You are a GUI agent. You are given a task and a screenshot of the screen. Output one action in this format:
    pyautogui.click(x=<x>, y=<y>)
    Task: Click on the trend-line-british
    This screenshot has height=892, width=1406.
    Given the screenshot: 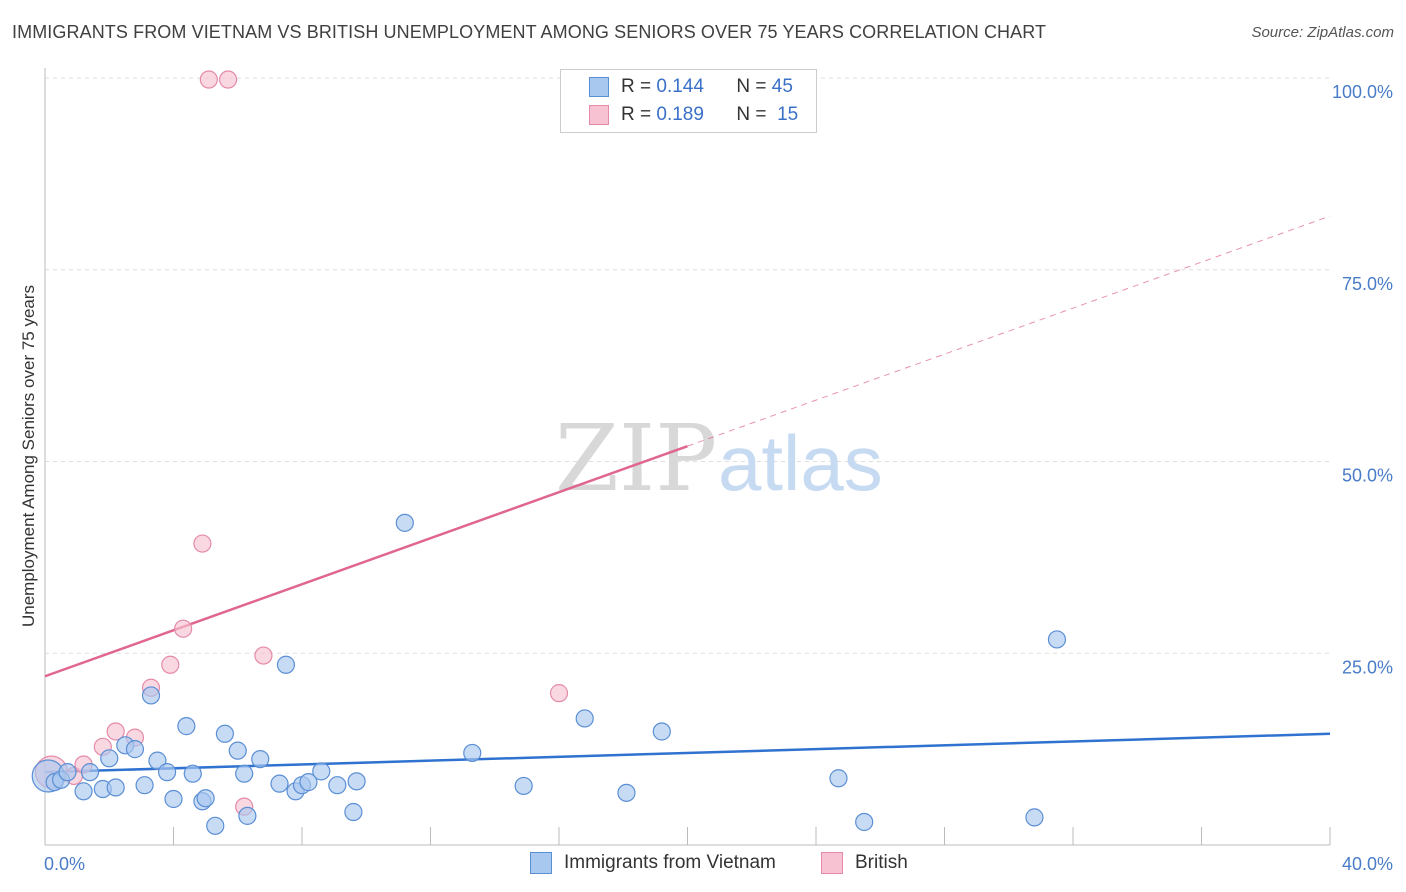 What is the action you would take?
    pyautogui.click(x=366, y=561)
    